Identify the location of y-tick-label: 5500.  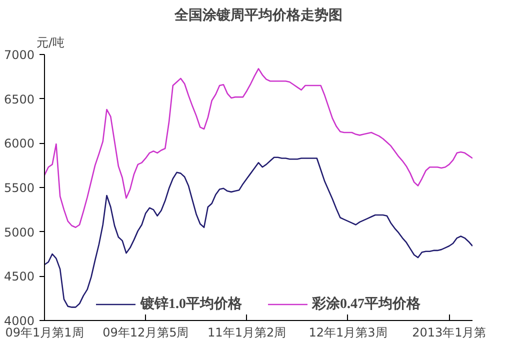
(19, 188).